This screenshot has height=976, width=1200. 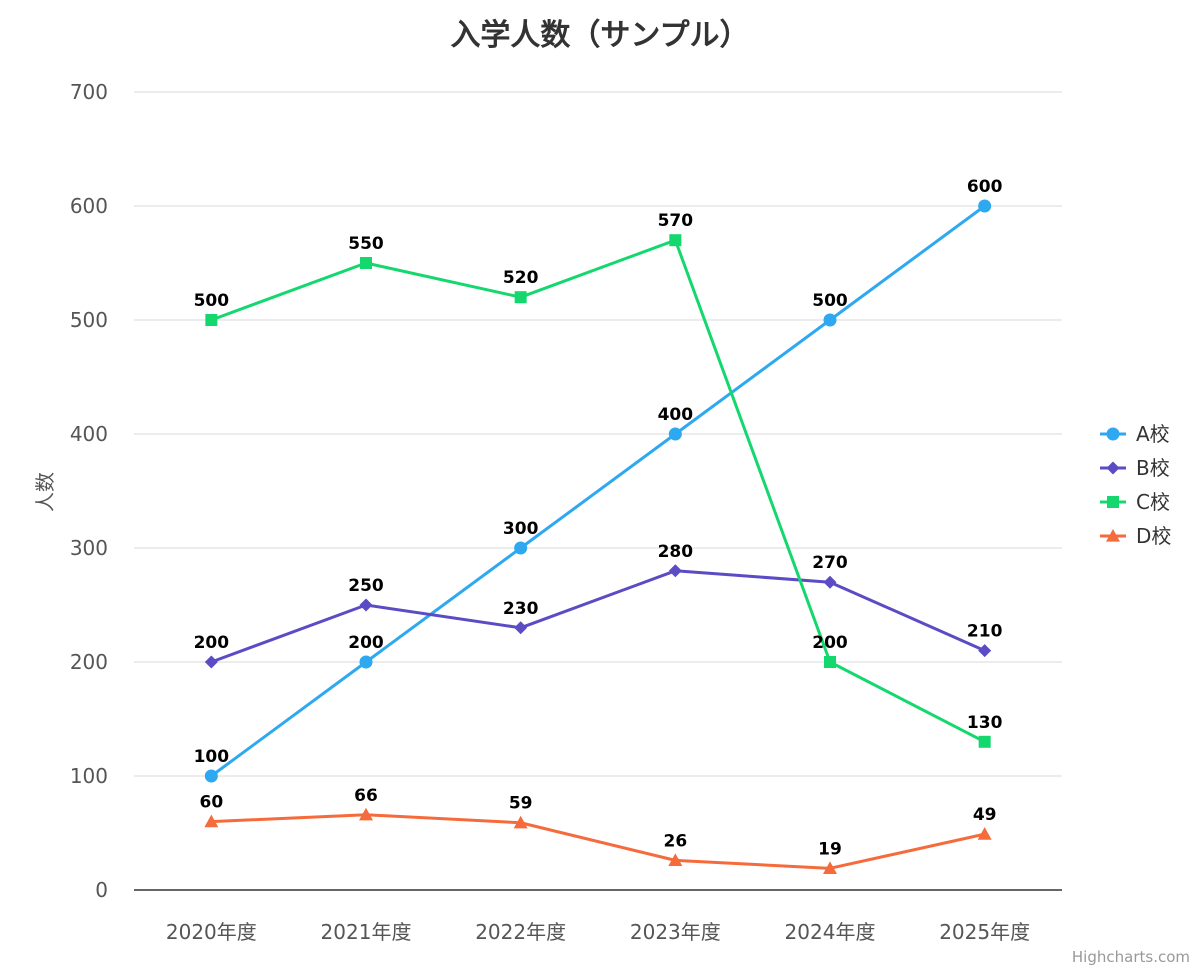 What do you see at coordinates (521, 529) in the screenshot?
I see `data-label: 300` at bounding box center [521, 529].